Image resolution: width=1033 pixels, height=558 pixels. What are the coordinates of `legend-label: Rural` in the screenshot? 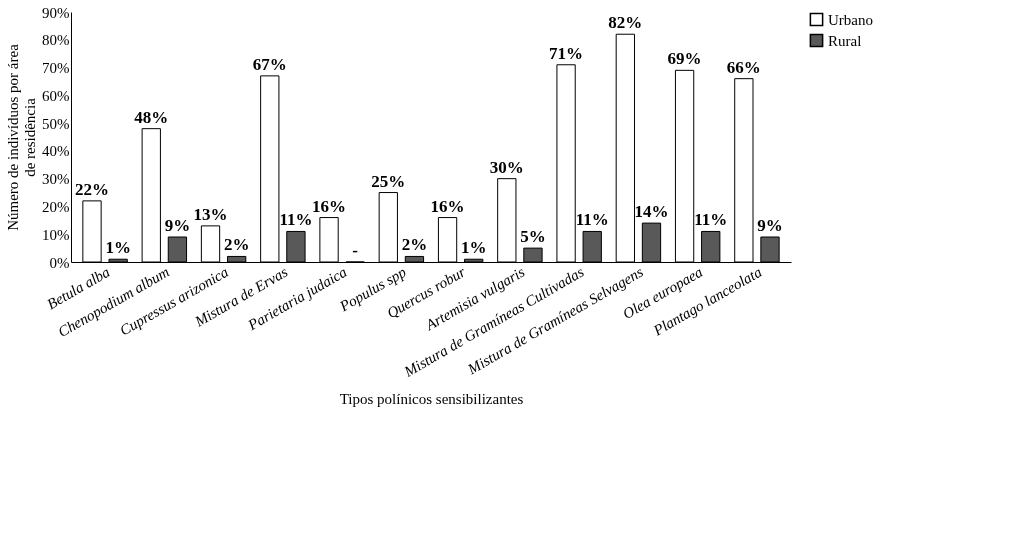 It's located at (845, 40).